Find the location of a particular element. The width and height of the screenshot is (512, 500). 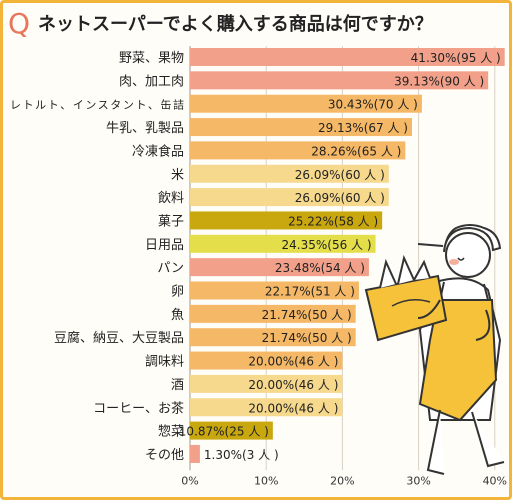

bar-value-label: 41.30%(95 人 ) is located at coordinates (456, 58).